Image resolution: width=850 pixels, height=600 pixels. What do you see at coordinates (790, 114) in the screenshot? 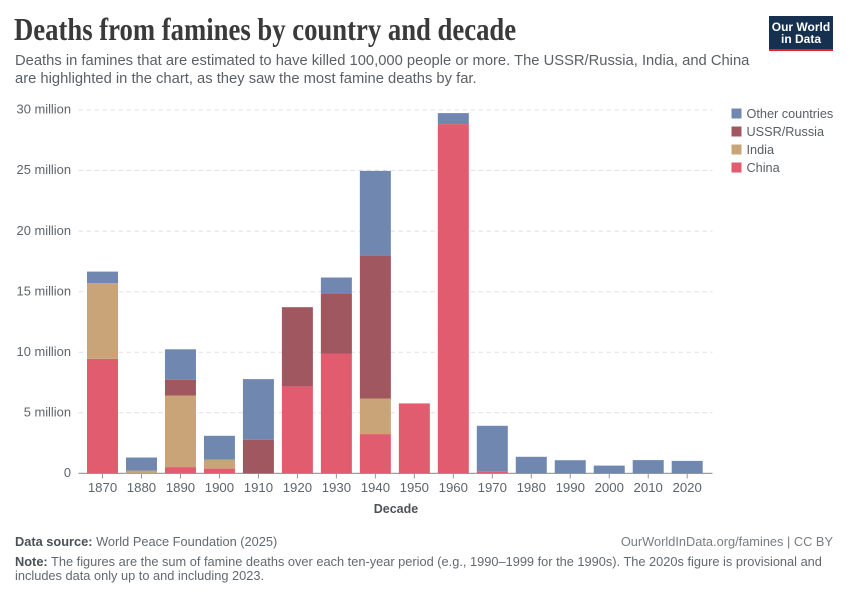
I see `svg-text: Other countries` at bounding box center [790, 114].